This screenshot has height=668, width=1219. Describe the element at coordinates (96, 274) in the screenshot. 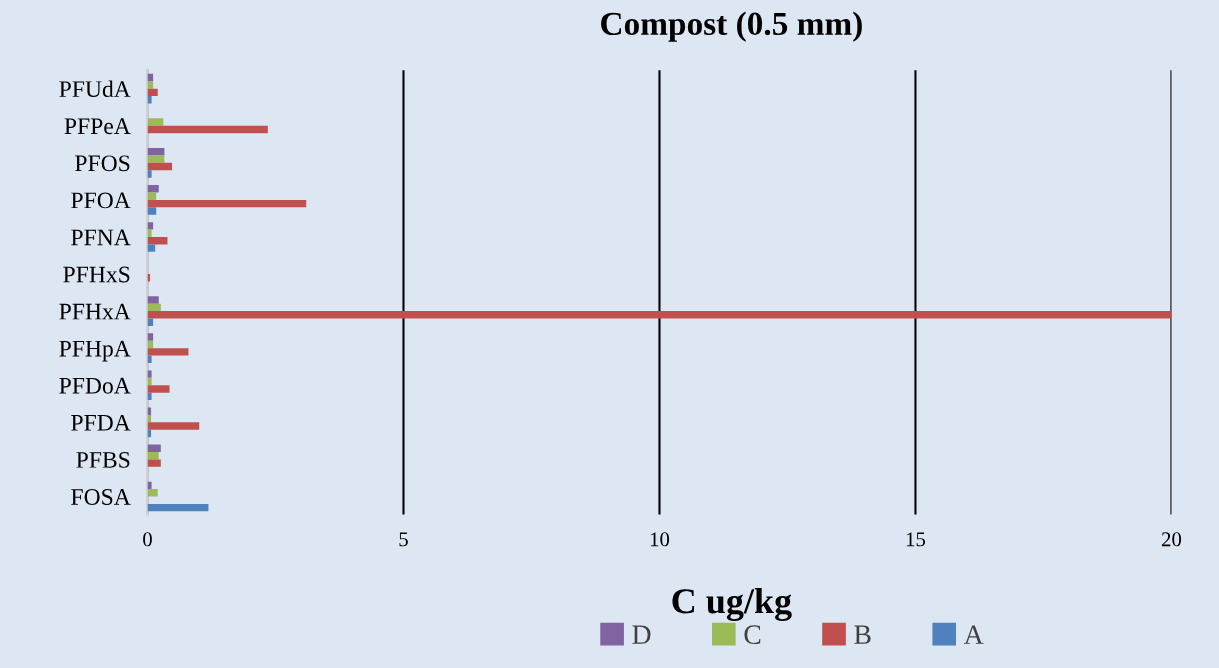

I see `y-tick-label: PFHxS` at that location.